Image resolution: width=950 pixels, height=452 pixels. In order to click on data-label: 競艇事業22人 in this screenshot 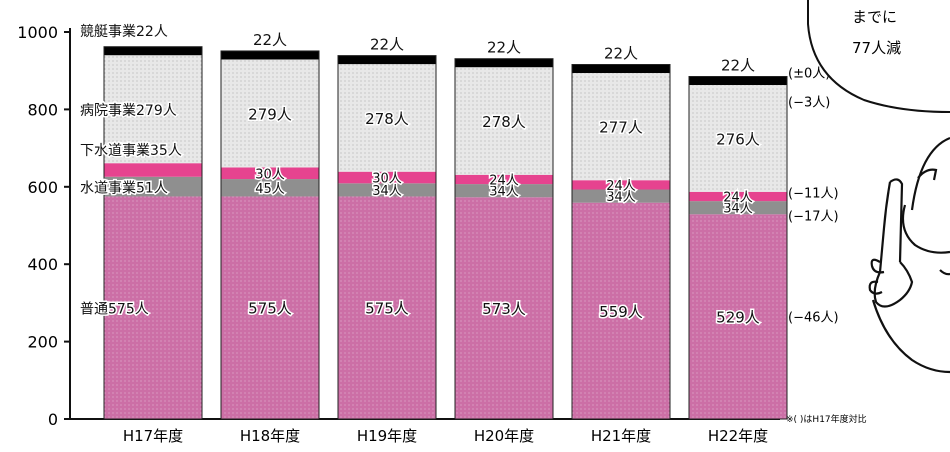, I will do `click(124, 32)`.